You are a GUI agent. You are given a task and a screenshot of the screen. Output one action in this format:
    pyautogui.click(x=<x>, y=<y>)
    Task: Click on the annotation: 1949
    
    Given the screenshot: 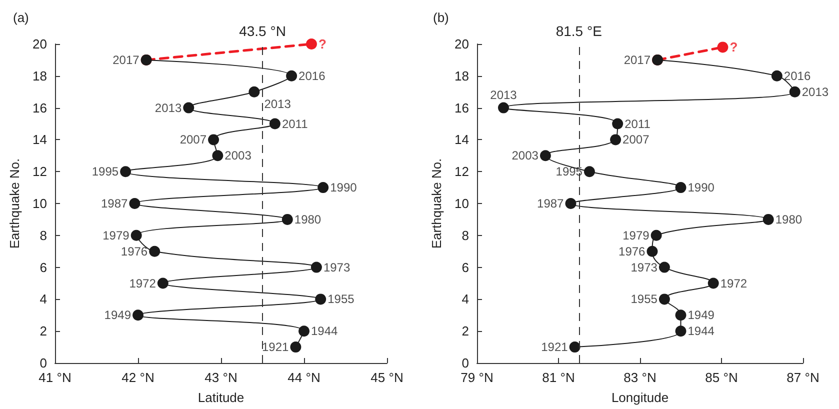 What is the action you would take?
    pyautogui.click(x=701, y=315)
    